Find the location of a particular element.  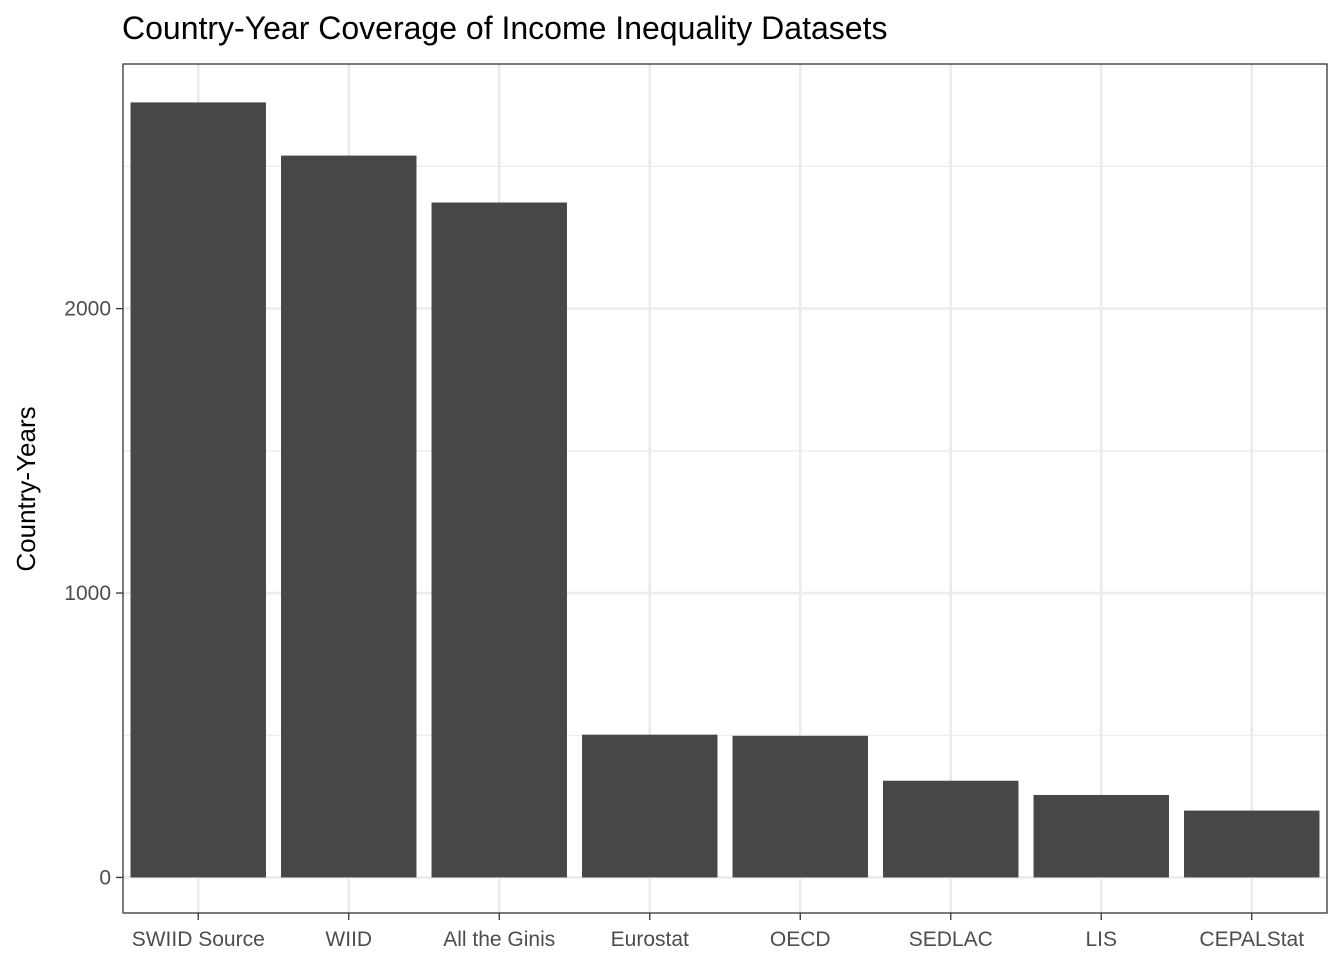

y-tick-label: 1000 is located at coordinates (87, 593).